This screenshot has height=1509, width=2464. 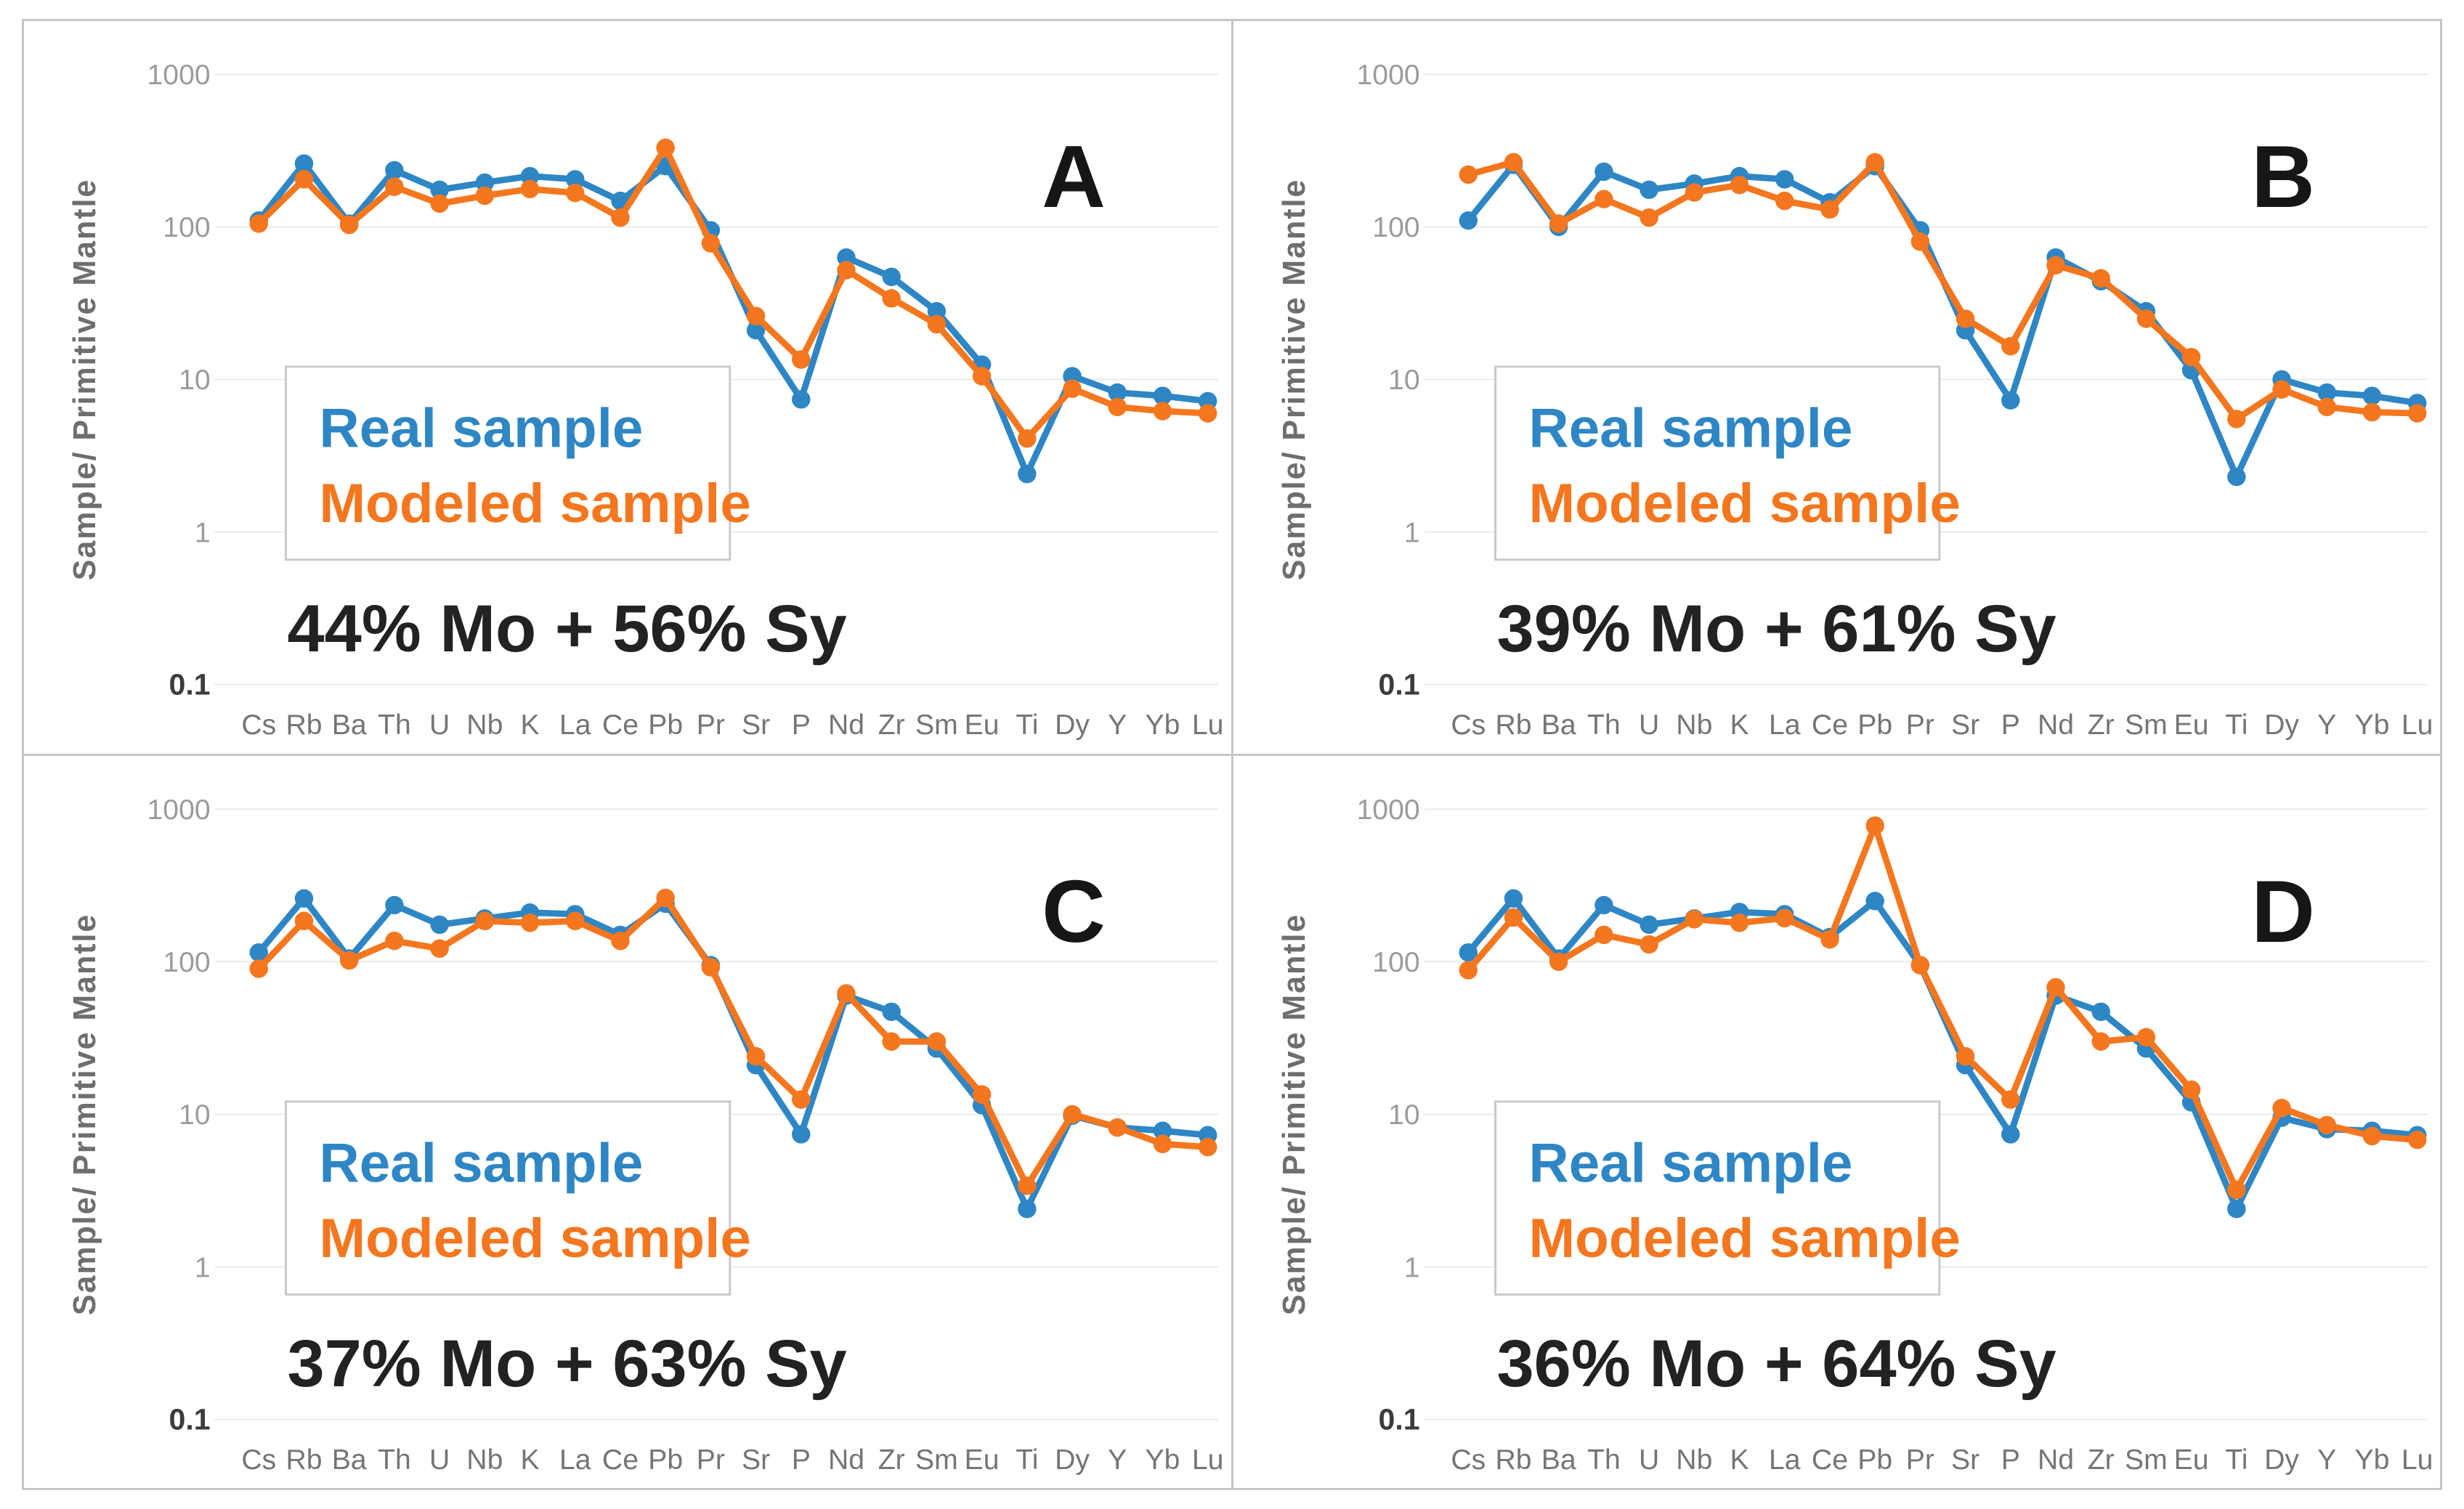 I want to click on x-tick-label: Ti, so click(x=1027, y=1460).